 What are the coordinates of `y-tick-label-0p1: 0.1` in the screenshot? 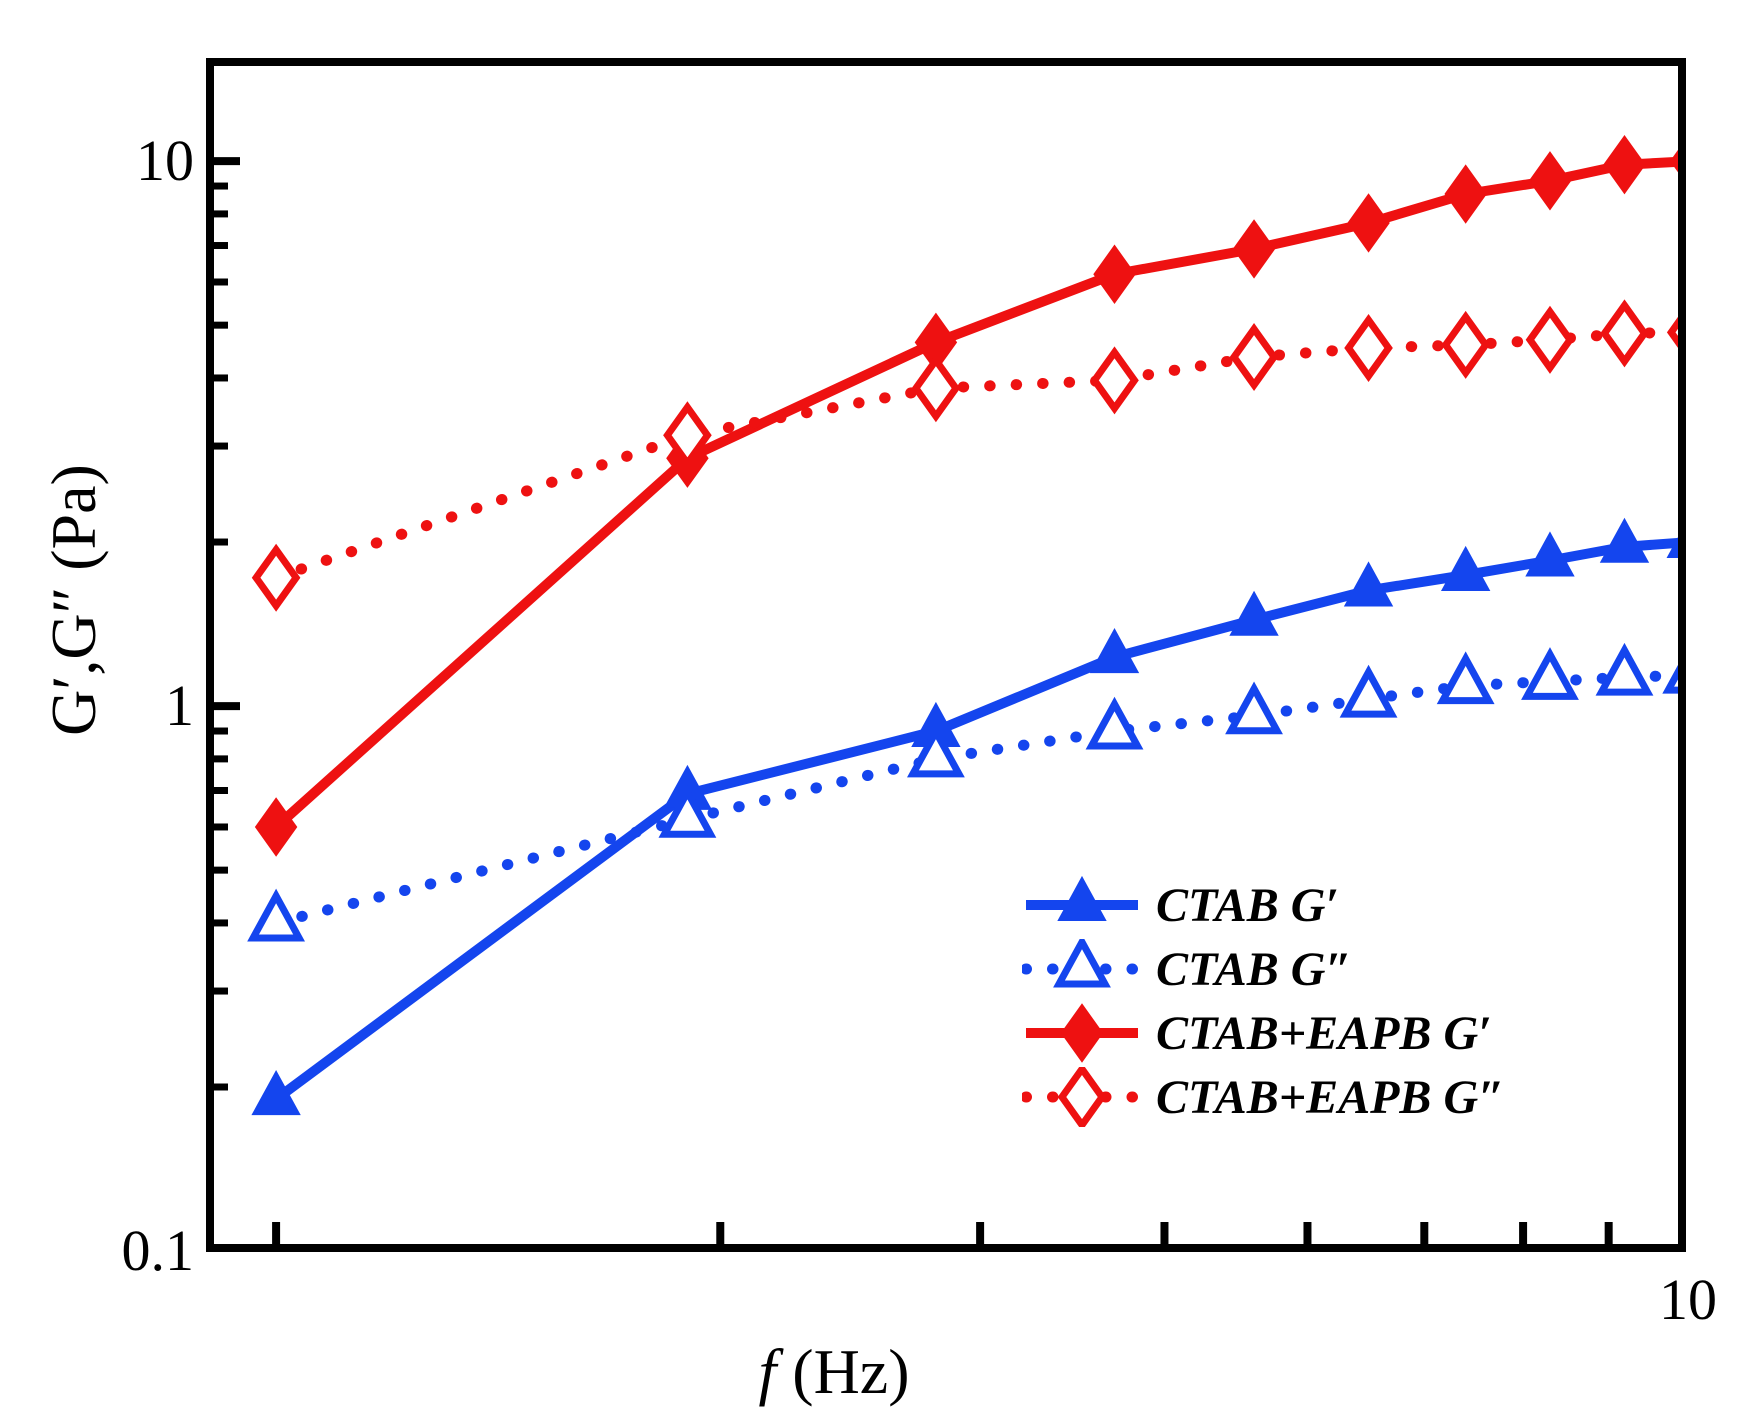 It's located at (158, 1250).